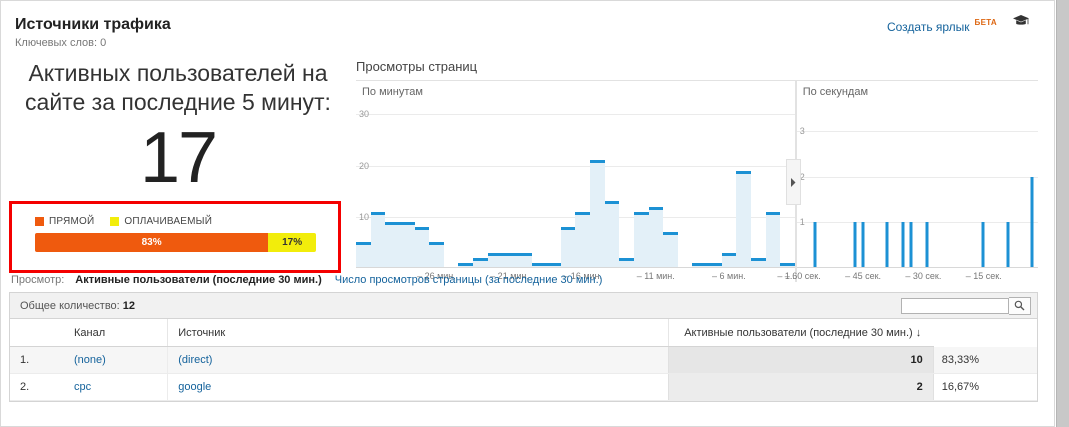 Image resolution: width=1069 pixels, height=427 pixels. What do you see at coordinates (801, 387) in the screenshot?
I see `cell-active-users: 2` at bounding box center [801, 387].